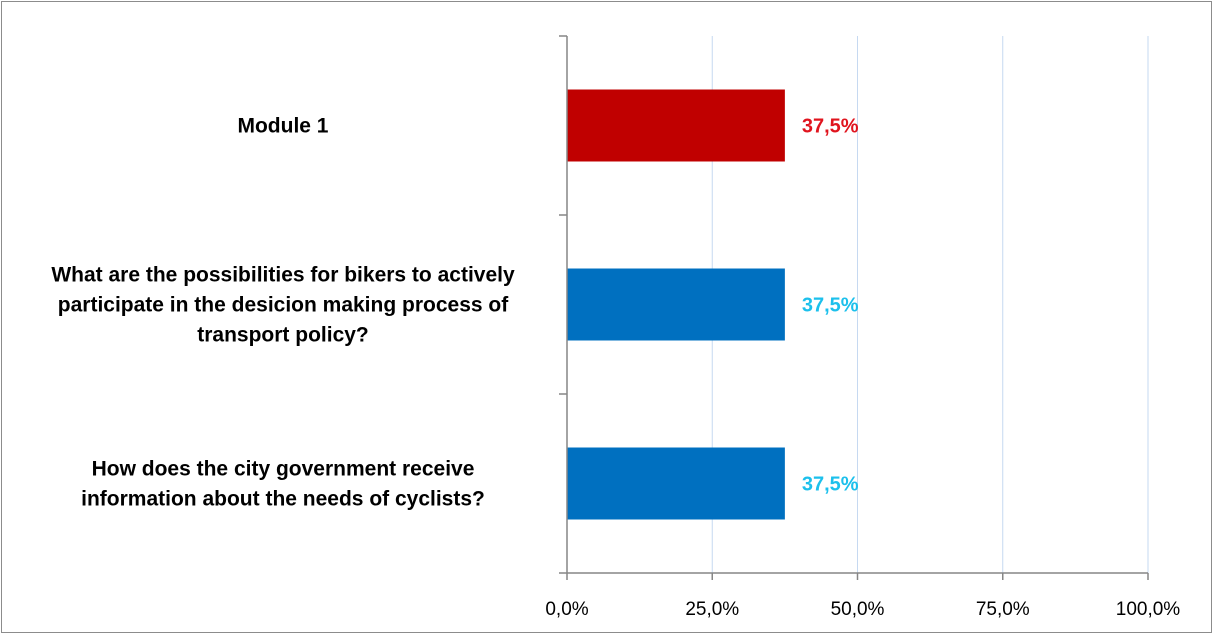 The height and width of the screenshot is (636, 1215). What do you see at coordinates (858, 609) in the screenshot?
I see `x-tick-label: 50,0%` at bounding box center [858, 609].